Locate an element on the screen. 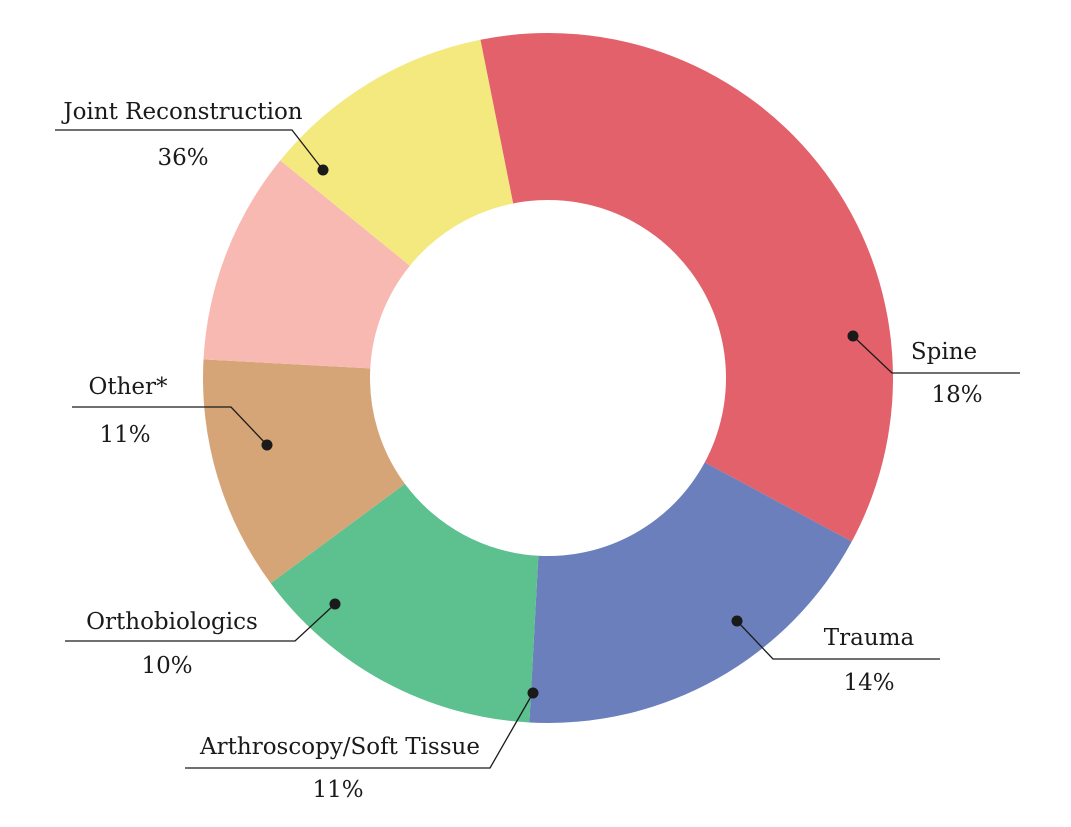  label-group-arthroscopy: Arthroscopy/Soft Tissue 11% is located at coordinates (362, 745).